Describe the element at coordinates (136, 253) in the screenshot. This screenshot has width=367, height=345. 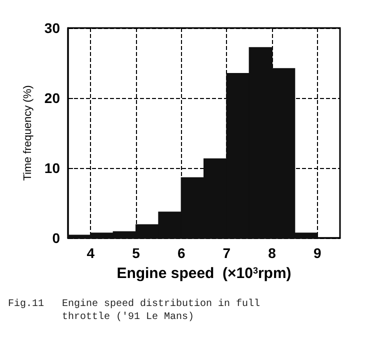
I see `x-tick-label: 5` at that location.